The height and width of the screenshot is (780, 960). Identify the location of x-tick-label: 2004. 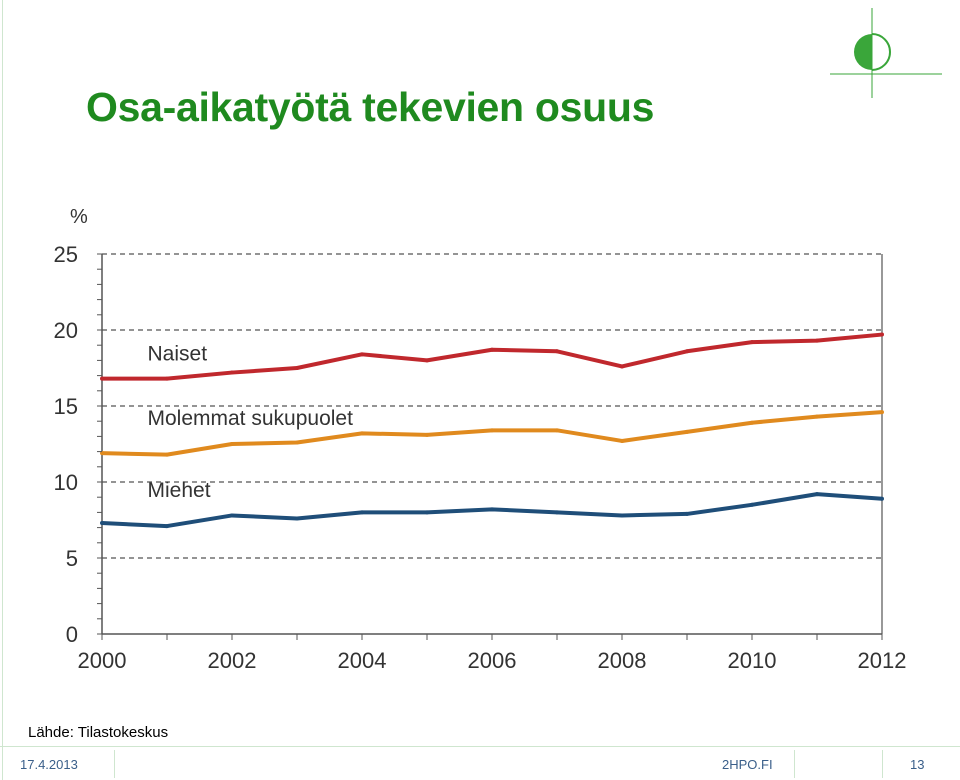
(362, 660).